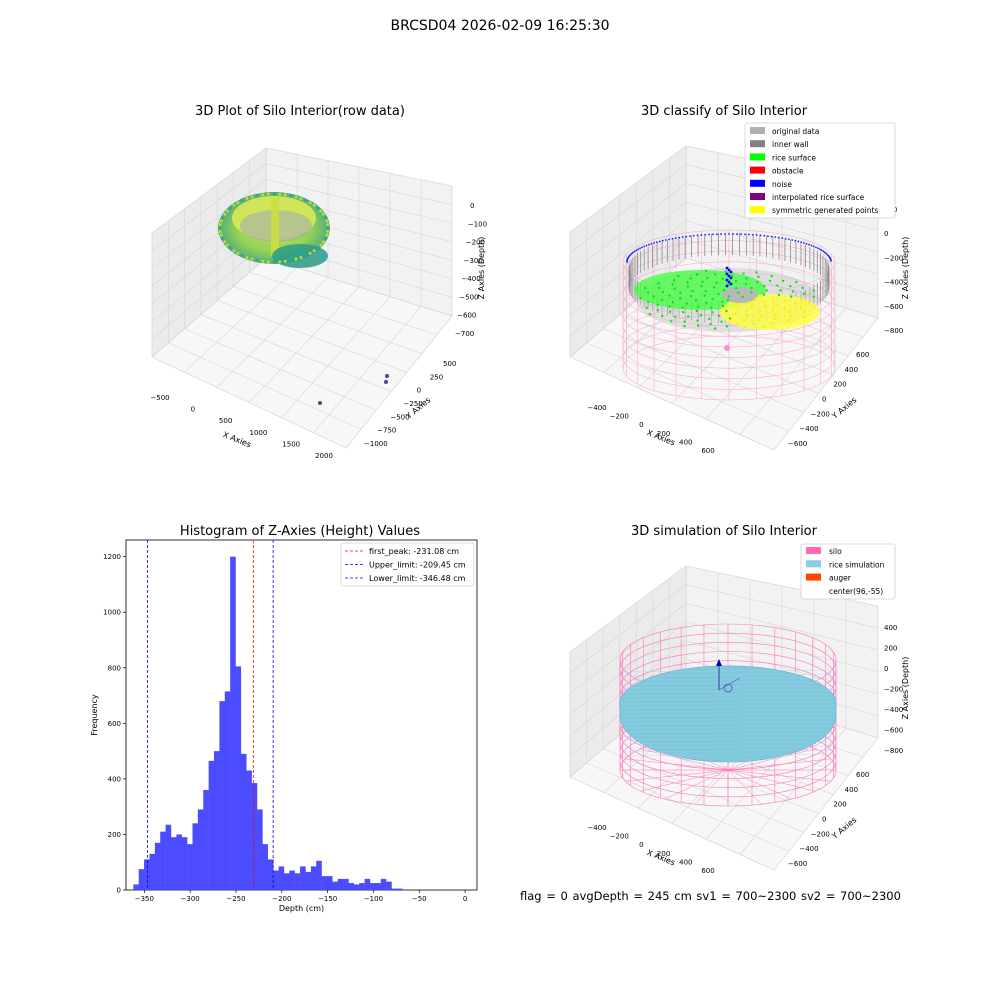 Image resolution: width=1000 pixels, height=1000 pixels. Describe the element at coordinates (839, 385) in the screenshot. I see `y-tick-label: 200` at that location.